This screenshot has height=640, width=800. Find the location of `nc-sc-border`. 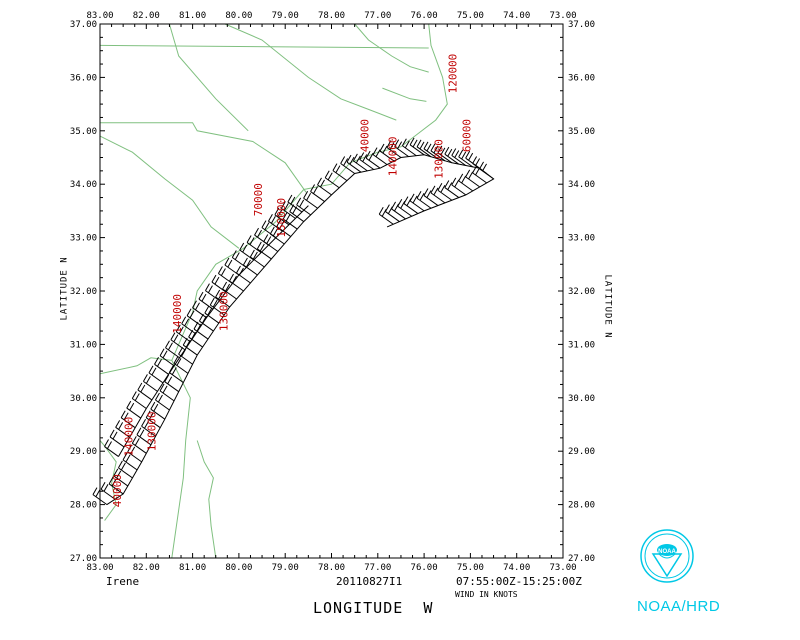

nc-sc-border is located at coordinates (203, 157).